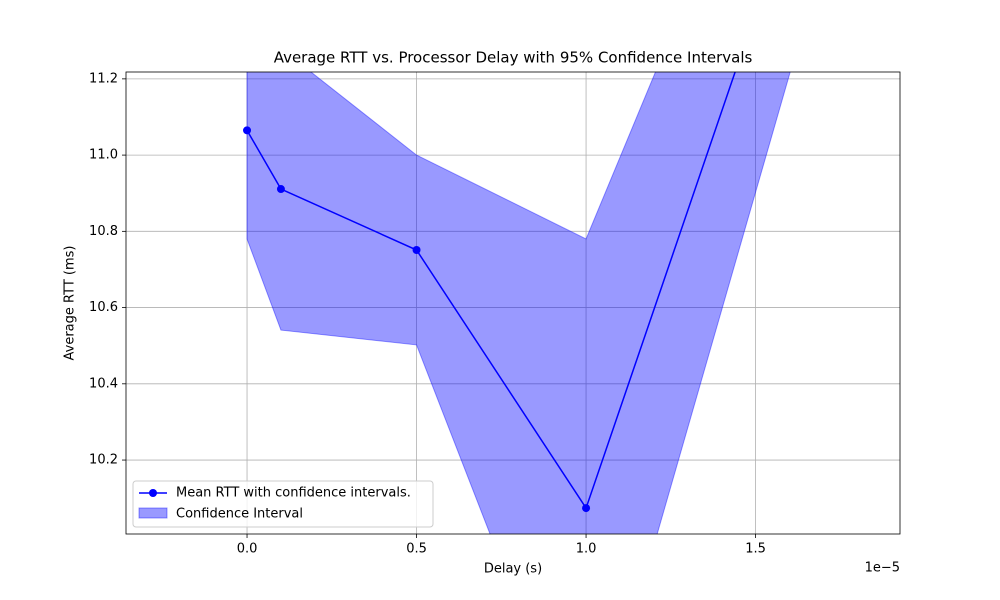  Describe the element at coordinates (103, 231) in the screenshot. I see `y-tick-label: 10.8` at that location.